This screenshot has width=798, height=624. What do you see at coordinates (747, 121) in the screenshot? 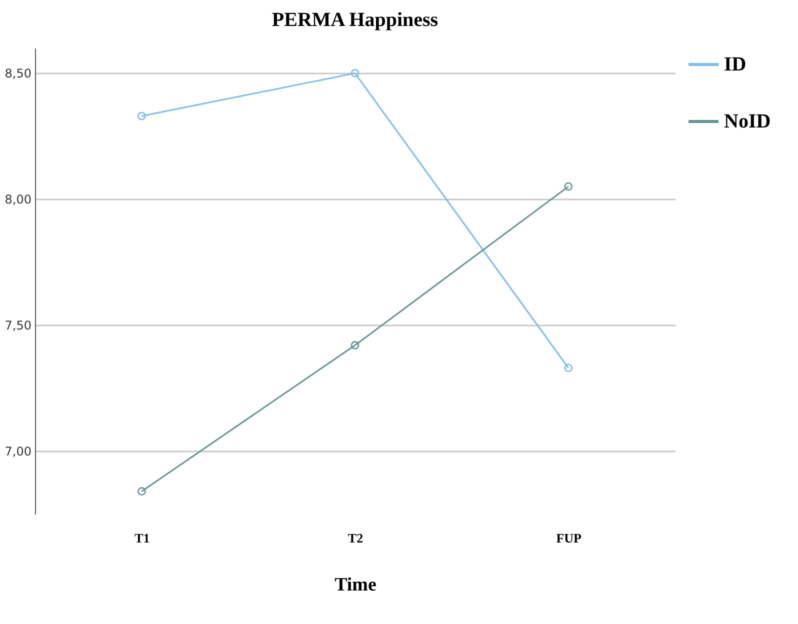
I see `legend-label: NoID` at bounding box center [747, 121].